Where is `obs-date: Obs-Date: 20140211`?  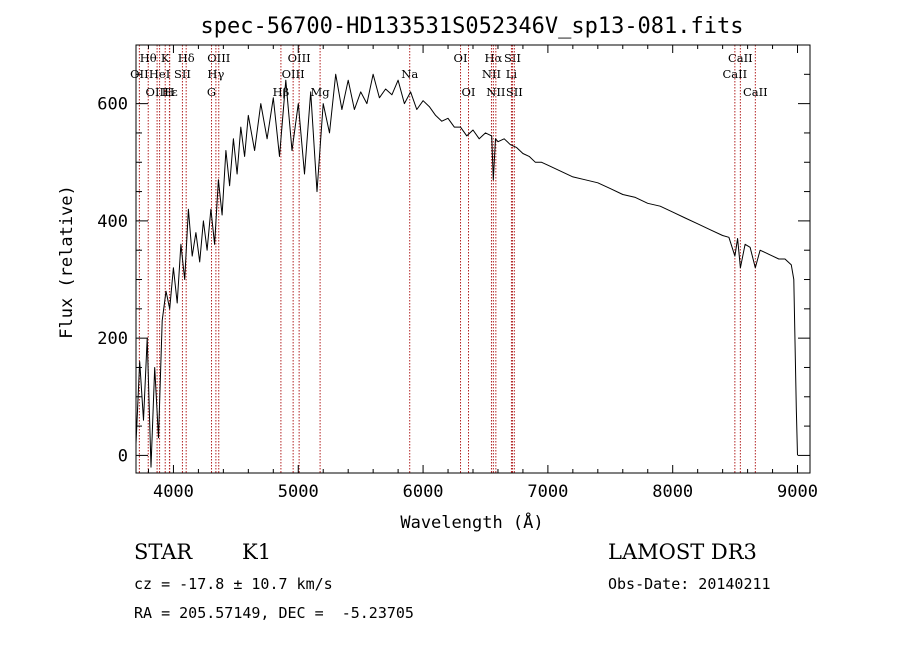 obs-date: Obs-Date: 20140211 is located at coordinates (689, 584).